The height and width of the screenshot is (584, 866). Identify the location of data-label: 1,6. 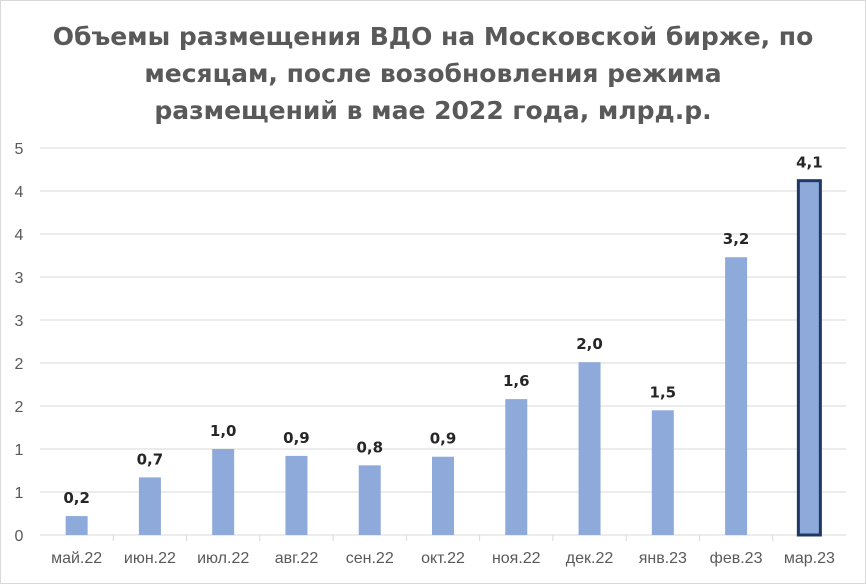
(516, 381).